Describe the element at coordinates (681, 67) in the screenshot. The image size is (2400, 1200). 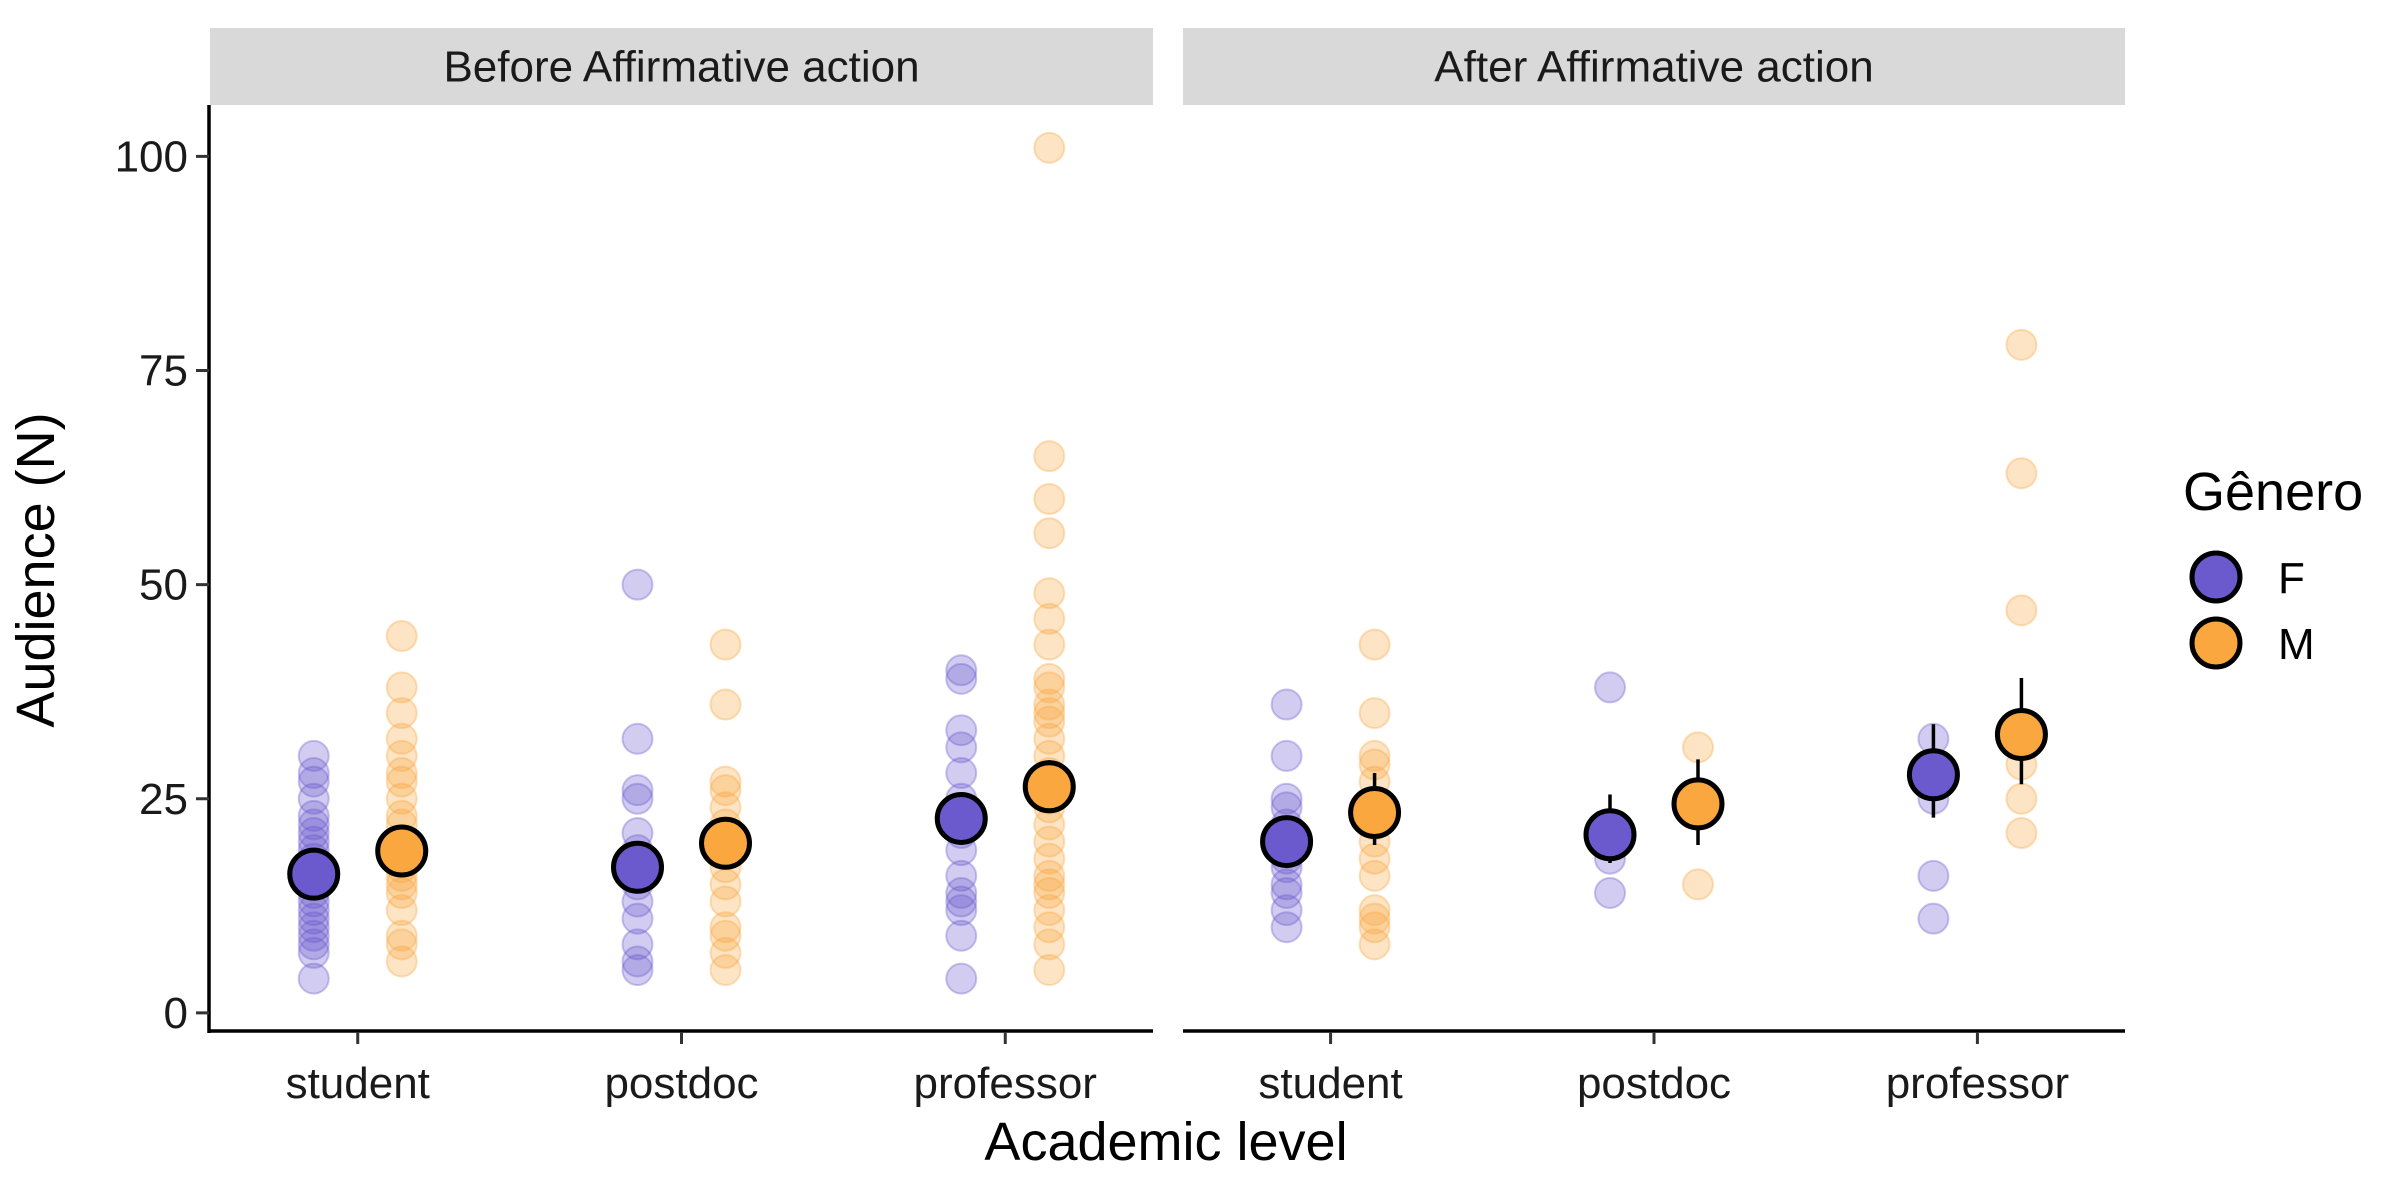
I see `facet-strip-label-1: Before Affirmative action` at that location.